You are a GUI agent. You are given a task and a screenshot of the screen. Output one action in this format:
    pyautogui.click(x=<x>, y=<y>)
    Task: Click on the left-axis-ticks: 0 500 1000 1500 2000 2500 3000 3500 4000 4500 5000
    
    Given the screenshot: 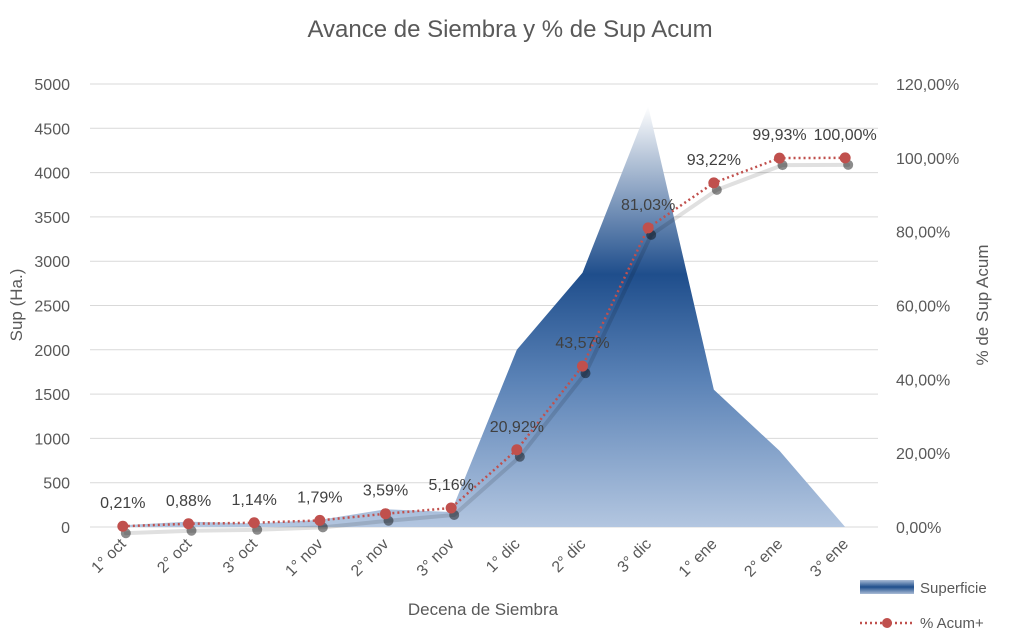 What is the action you would take?
    pyautogui.click(x=52, y=307)
    